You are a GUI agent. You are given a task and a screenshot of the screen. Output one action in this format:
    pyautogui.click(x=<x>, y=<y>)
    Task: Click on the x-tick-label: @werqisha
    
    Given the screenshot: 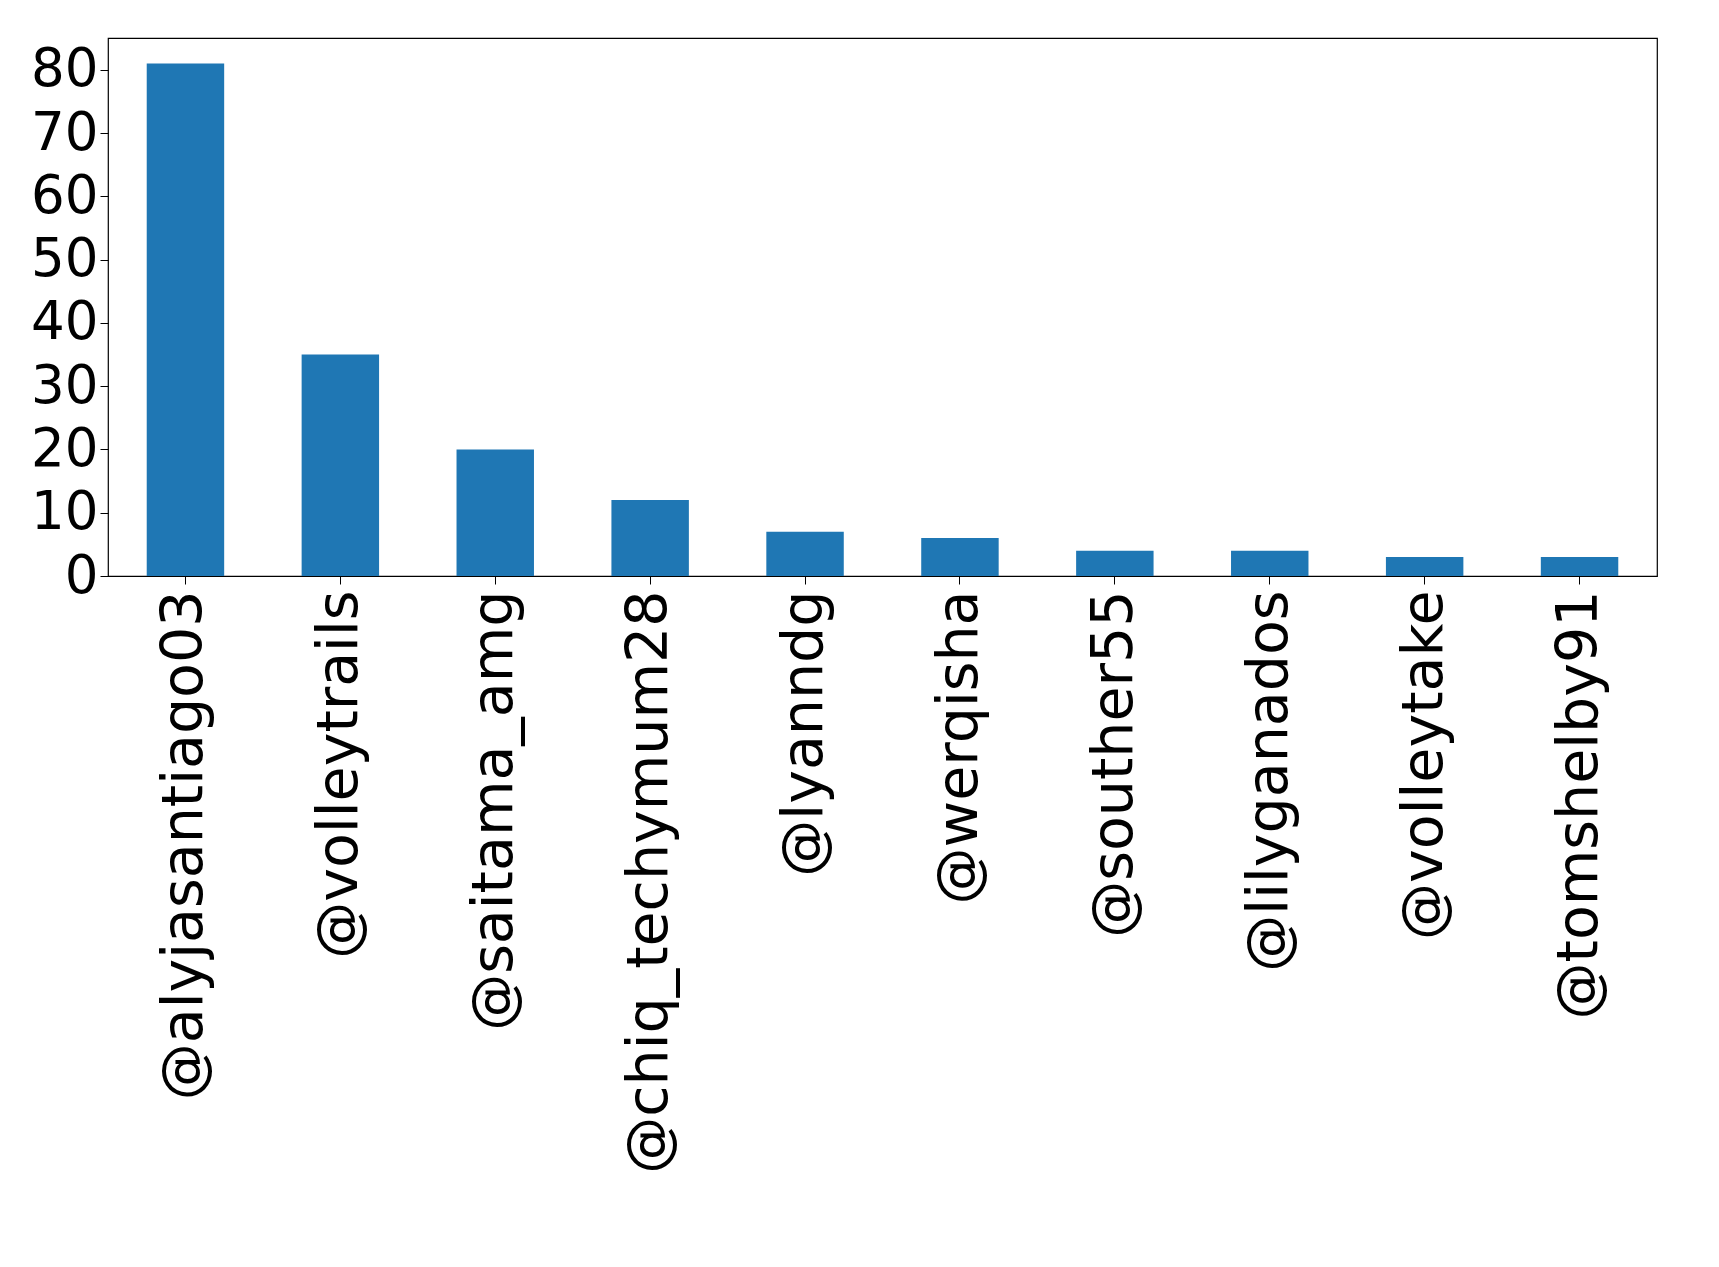 What is the action you would take?
    pyautogui.click(x=956, y=747)
    